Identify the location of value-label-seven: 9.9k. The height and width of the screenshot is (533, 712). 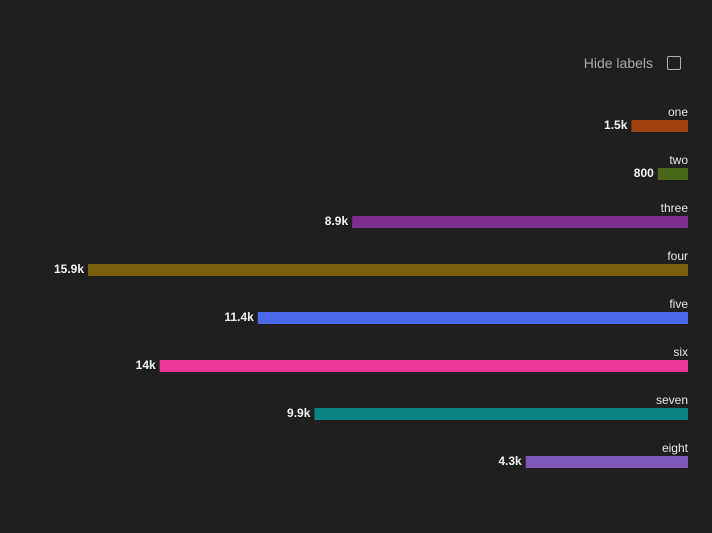
(299, 413).